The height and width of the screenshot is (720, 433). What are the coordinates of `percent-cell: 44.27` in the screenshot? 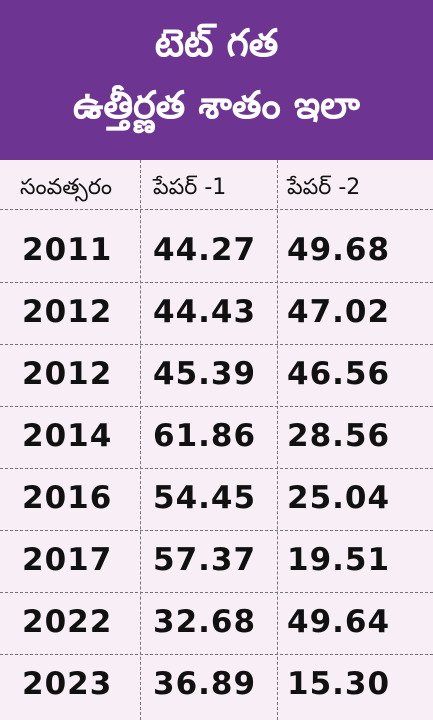 It's located at (205, 250).